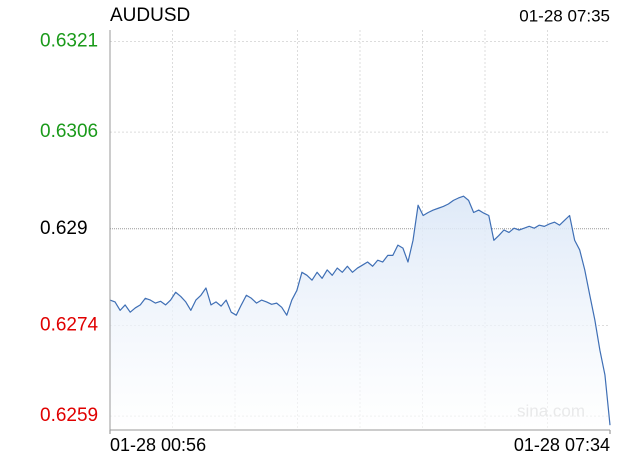  I want to click on y-tick-label: 0.6274, so click(69, 324).